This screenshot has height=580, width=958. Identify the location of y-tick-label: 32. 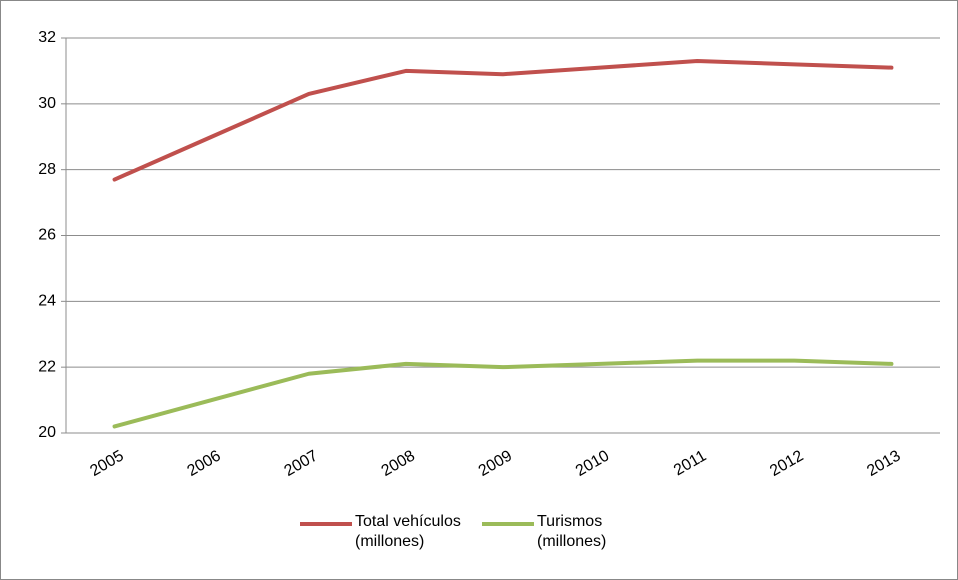
(47, 37).